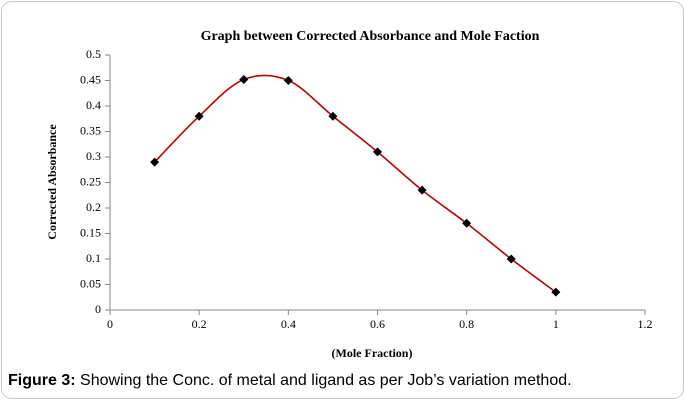 The width and height of the screenshot is (685, 400). What do you see at coordinates (90, 232) in the screenshot?
I see `y-tick-label: 0.15` at bounding box center [90, 232].